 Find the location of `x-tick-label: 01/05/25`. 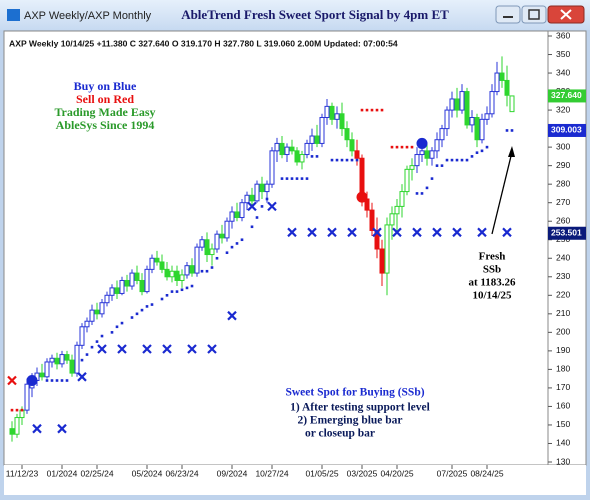

x-tick-label: 01/05/25 is located at coordinates (321, 473).